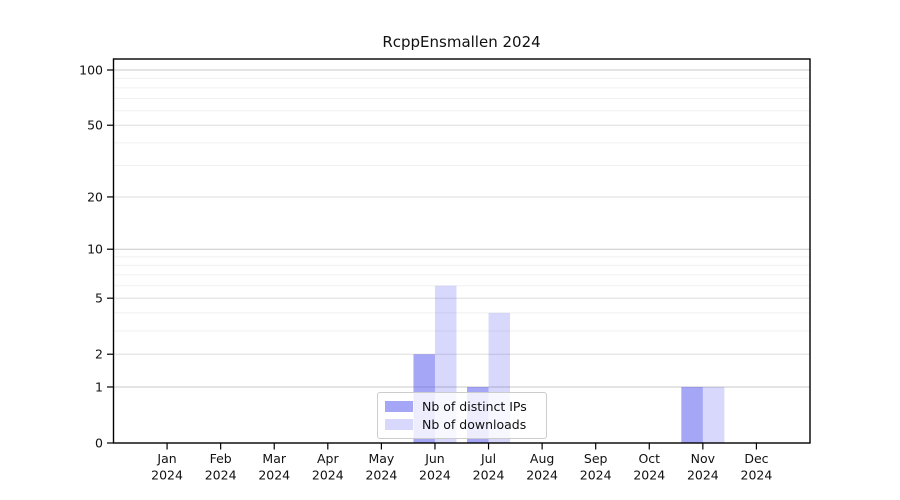 The width and height of the screenshot is (900, 500). I want to click on x-tick-label-month: Nov, so click(703, 458).